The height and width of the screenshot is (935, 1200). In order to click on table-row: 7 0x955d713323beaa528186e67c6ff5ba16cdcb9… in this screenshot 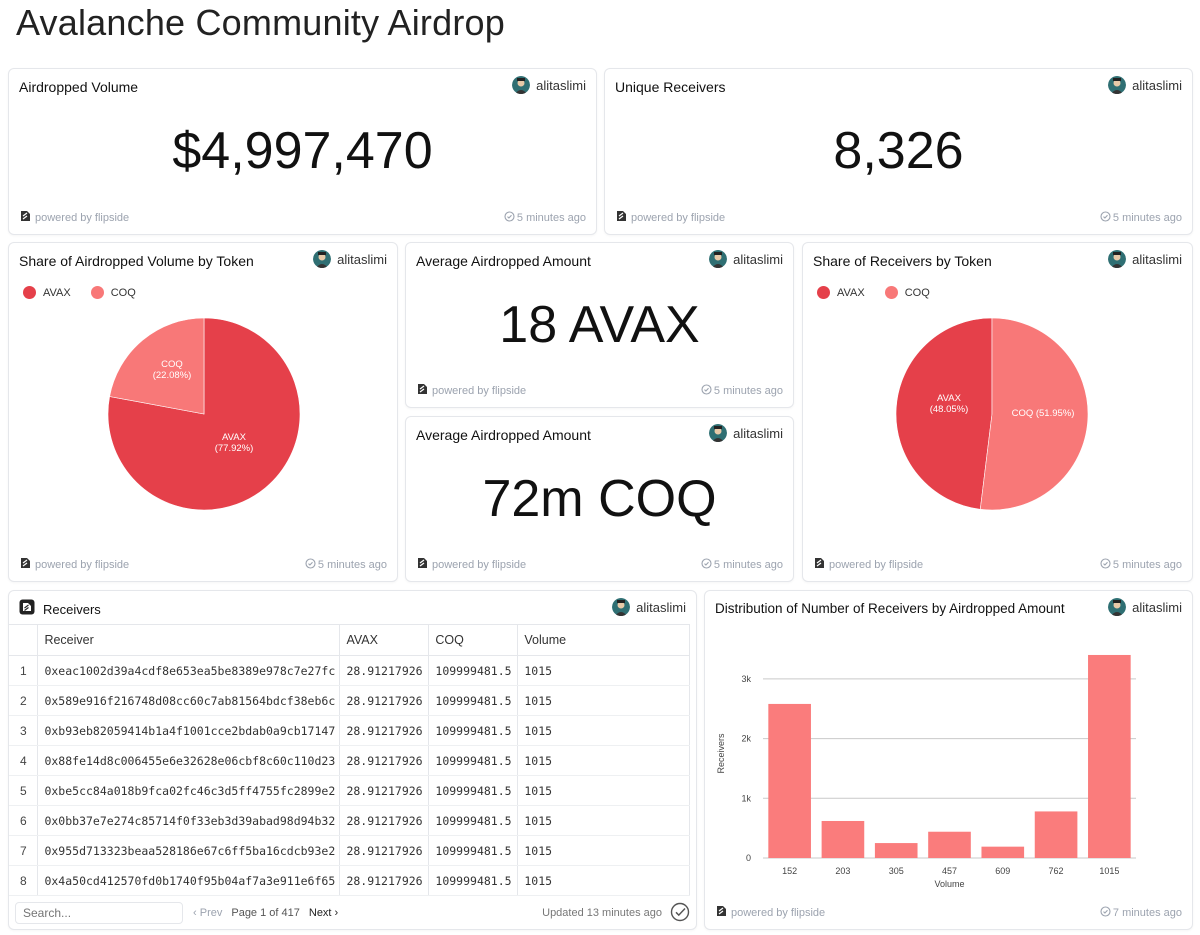, I will do `click(349, 850)`.